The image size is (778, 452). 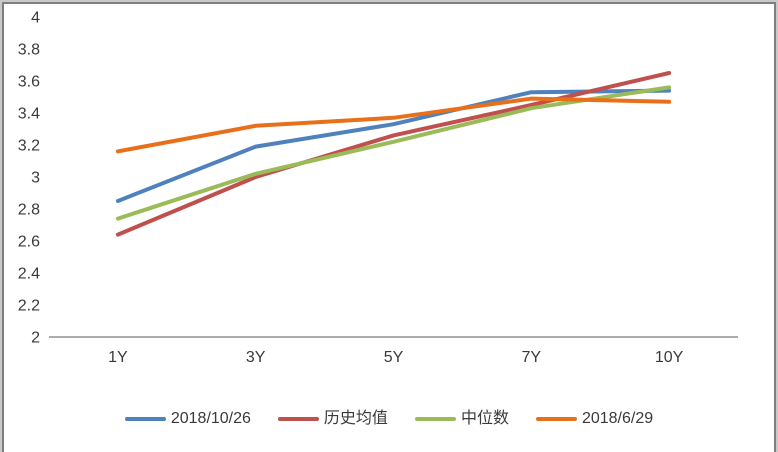 I want to click on y-axis-tick-label: 2.6, so click(x=29, y=242).